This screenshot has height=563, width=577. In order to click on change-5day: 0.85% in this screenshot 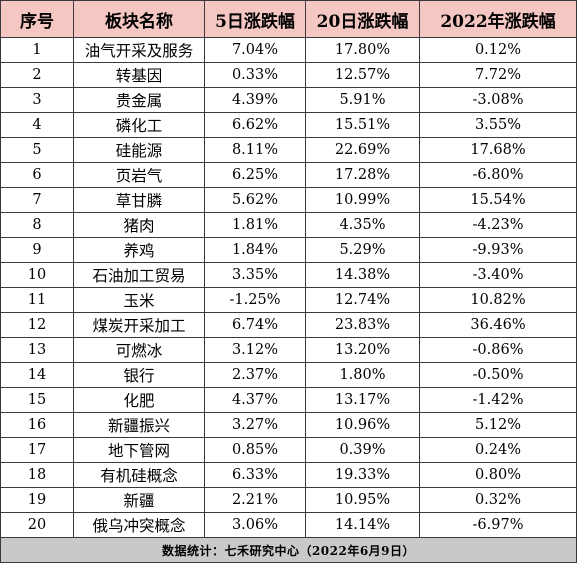, I will do `click(255, 450)`.